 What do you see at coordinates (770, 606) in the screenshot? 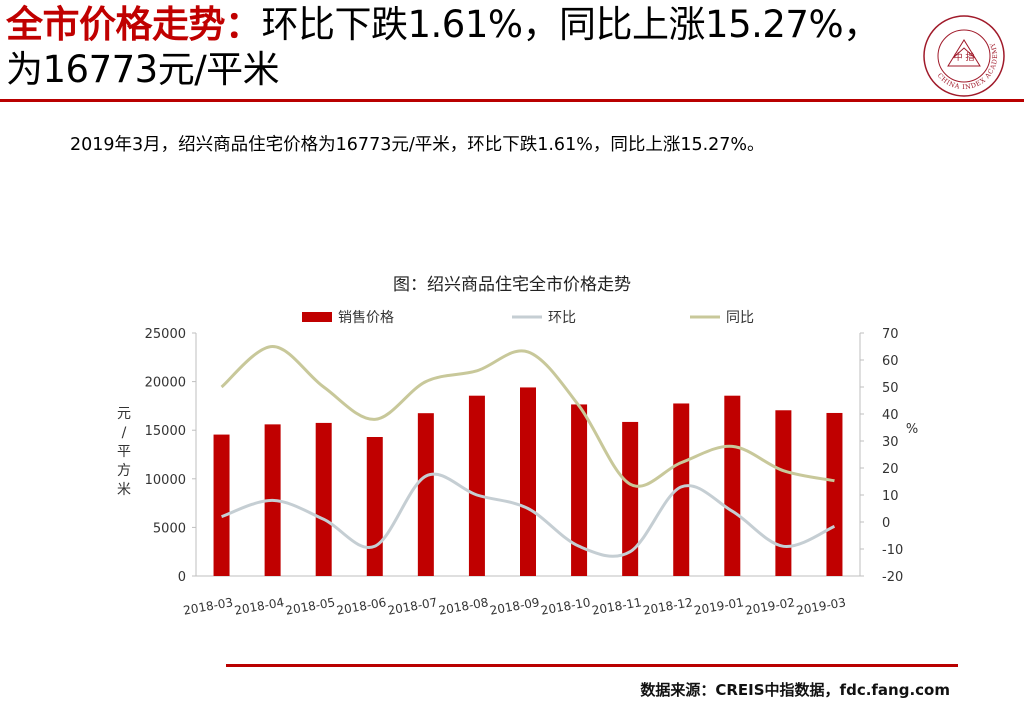
I see `x-tick-label: 2019-02` at bounding box center [770, 606].